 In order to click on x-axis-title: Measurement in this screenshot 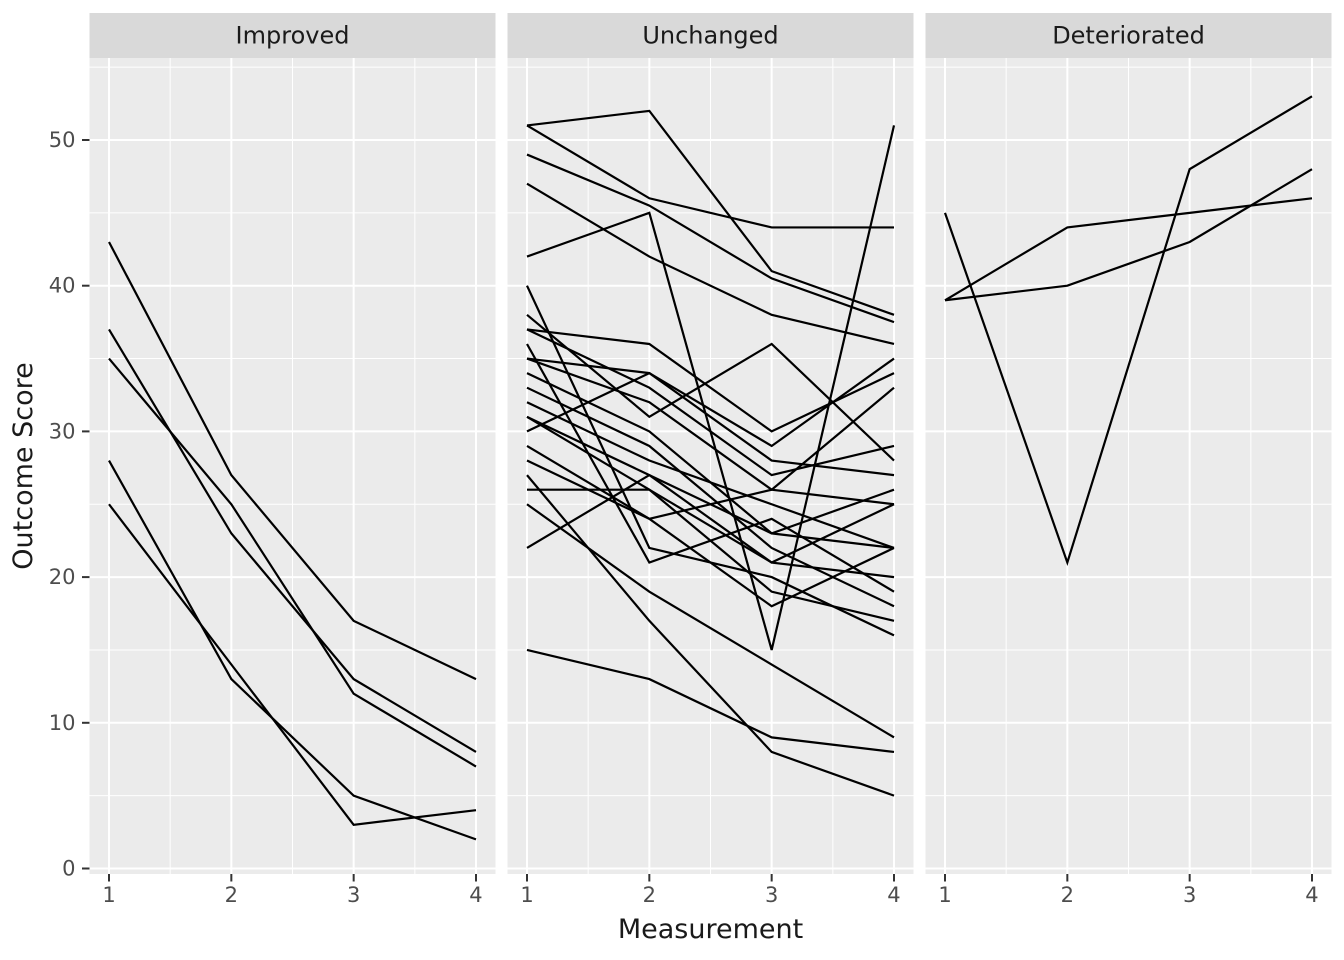, I will do `click(710, 929)`.